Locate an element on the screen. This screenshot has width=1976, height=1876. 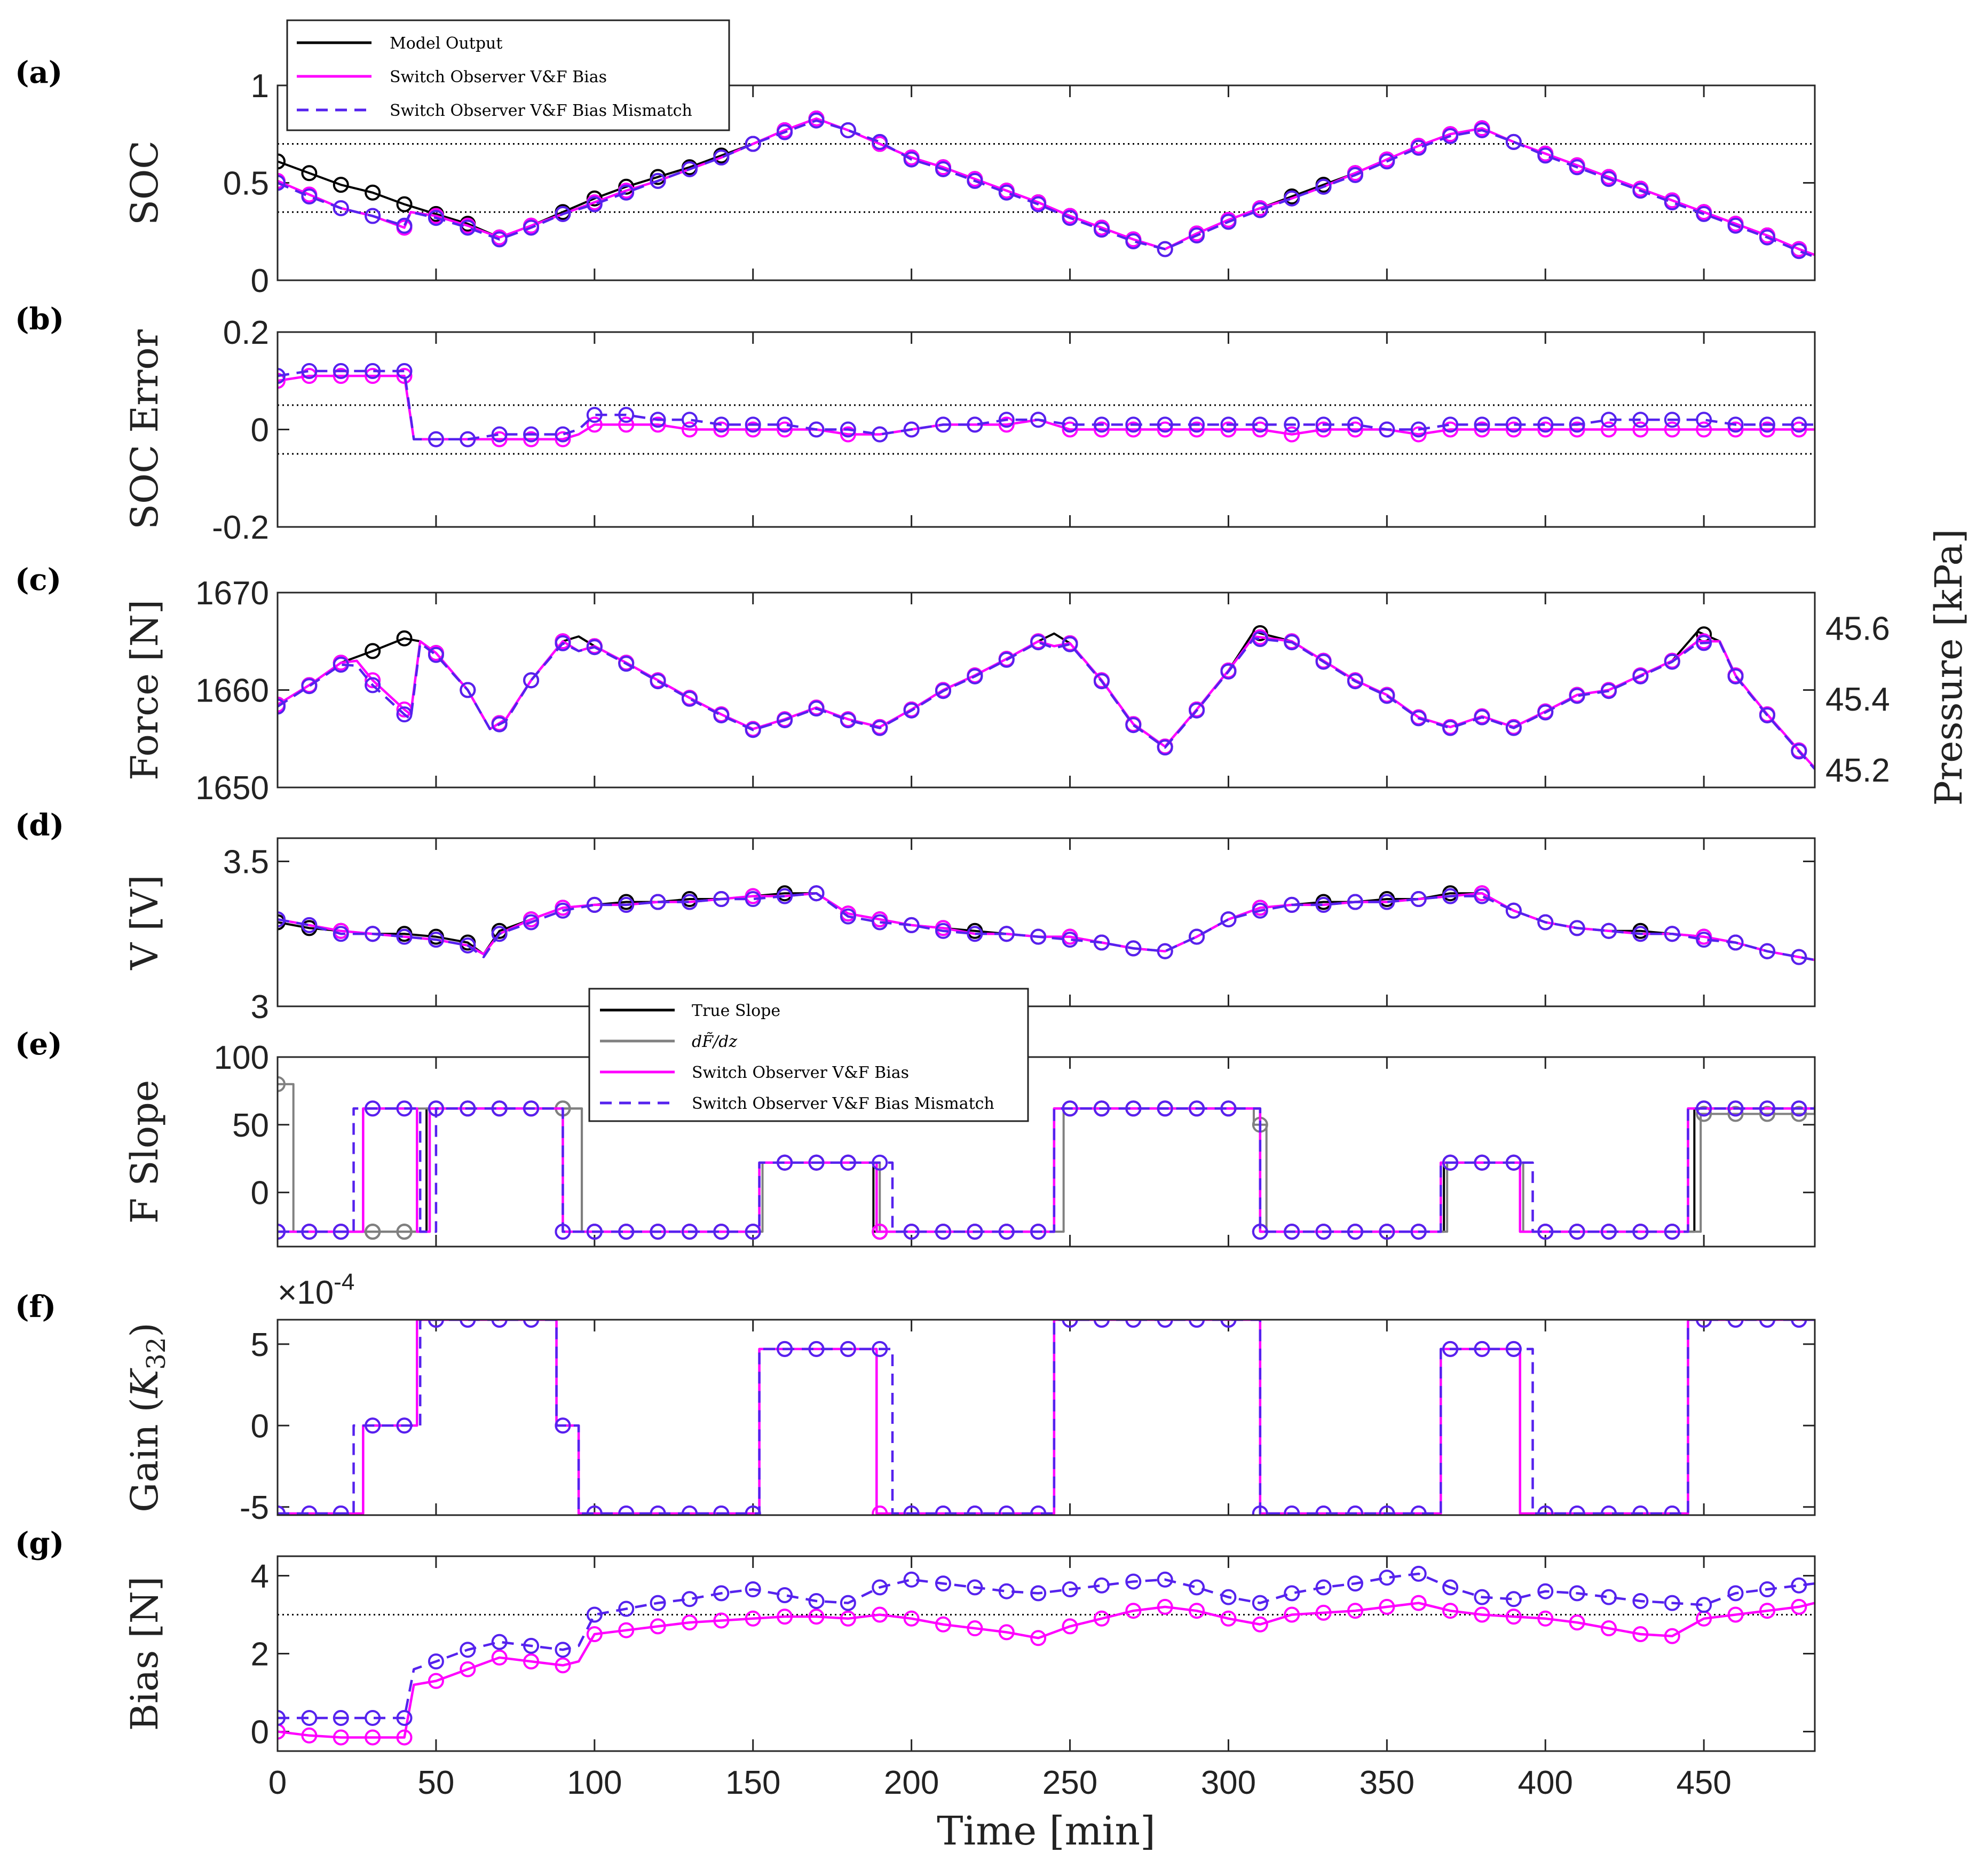
xtick-label-5: 250 is located at coordinates (1070, 1782).